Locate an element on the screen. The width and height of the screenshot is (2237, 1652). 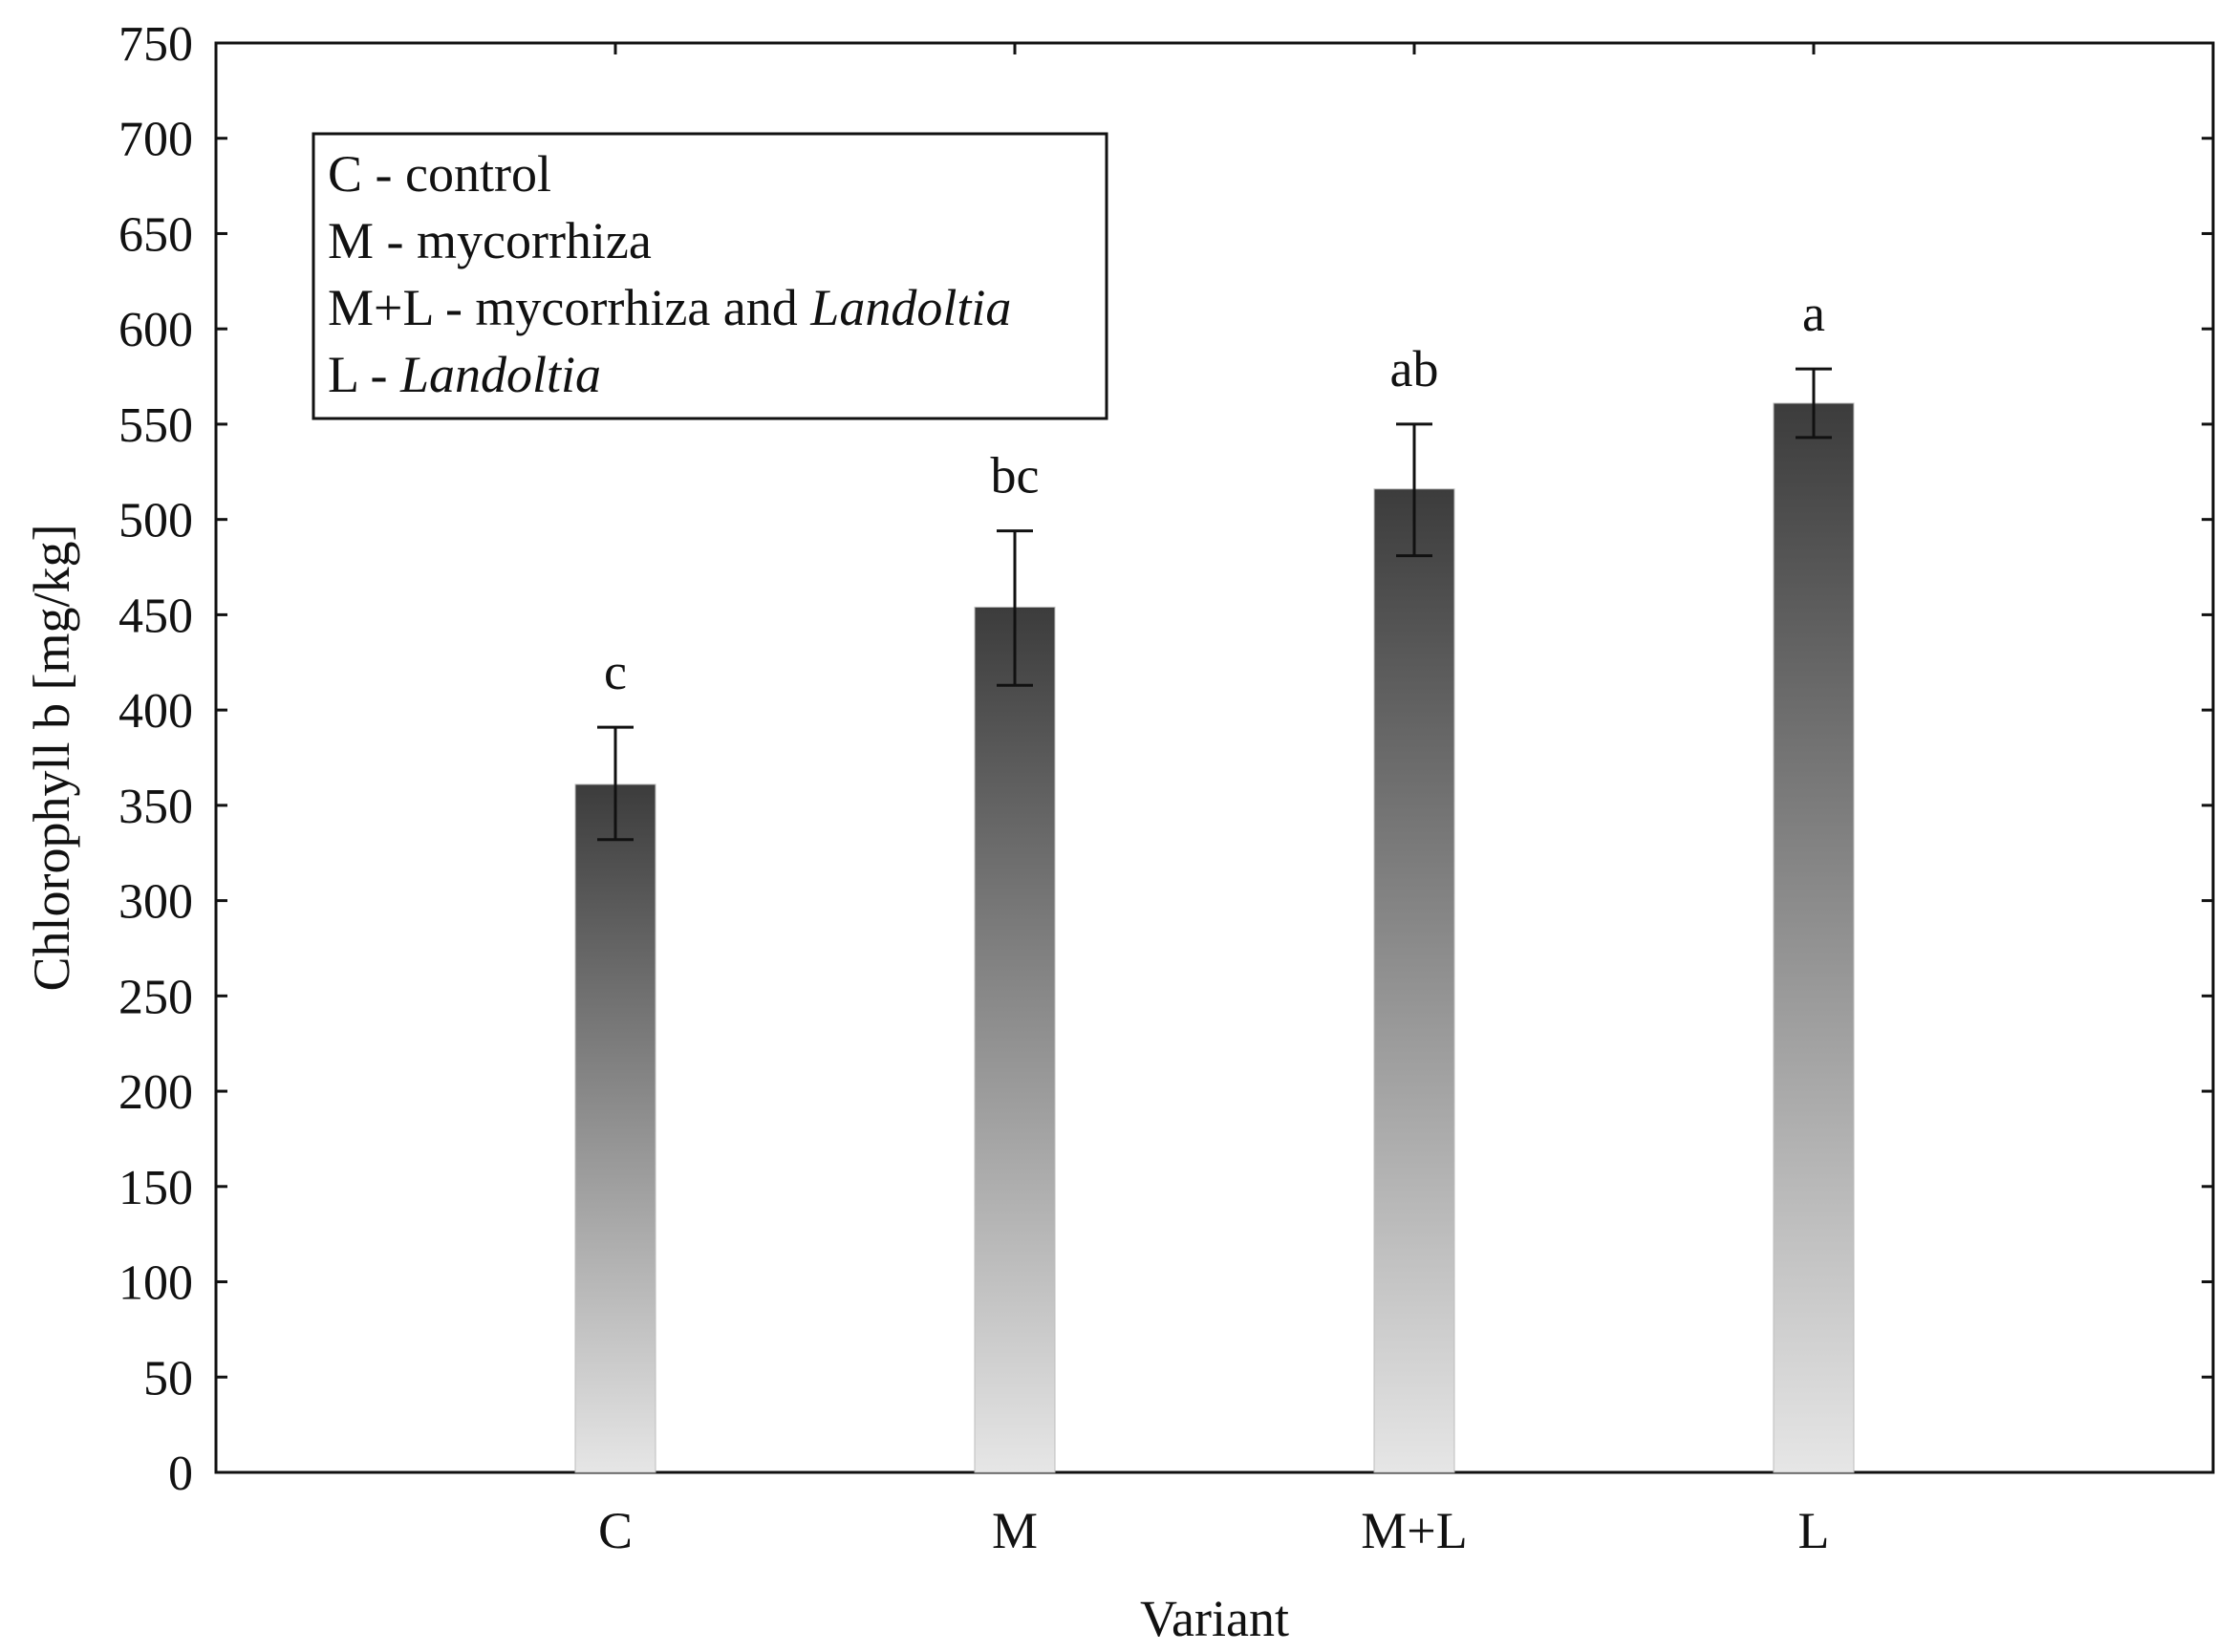
legend-entry-text: L - is located at coordinates (364, 375).